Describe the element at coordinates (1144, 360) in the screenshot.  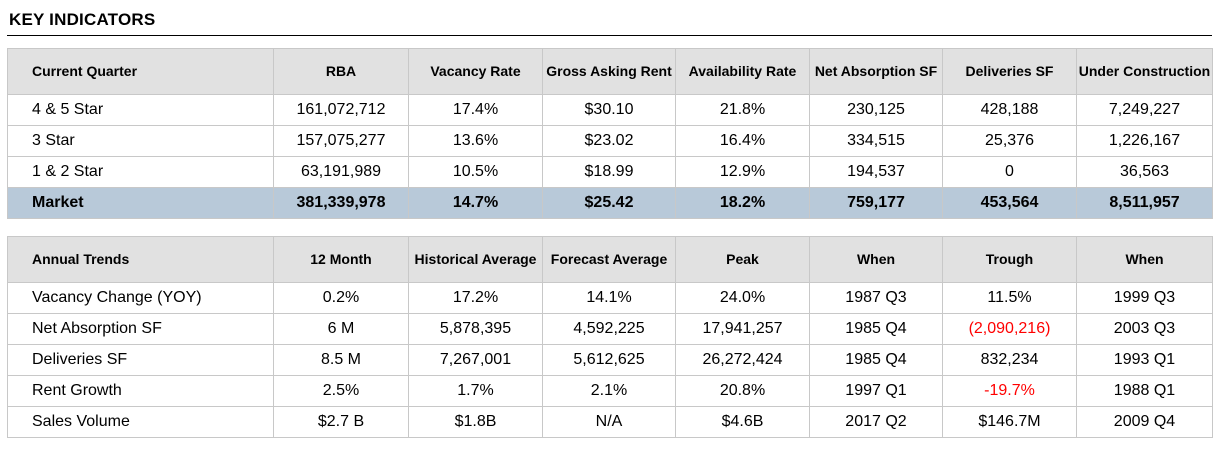
I see `table-cell: 1993 Q1` at that location.